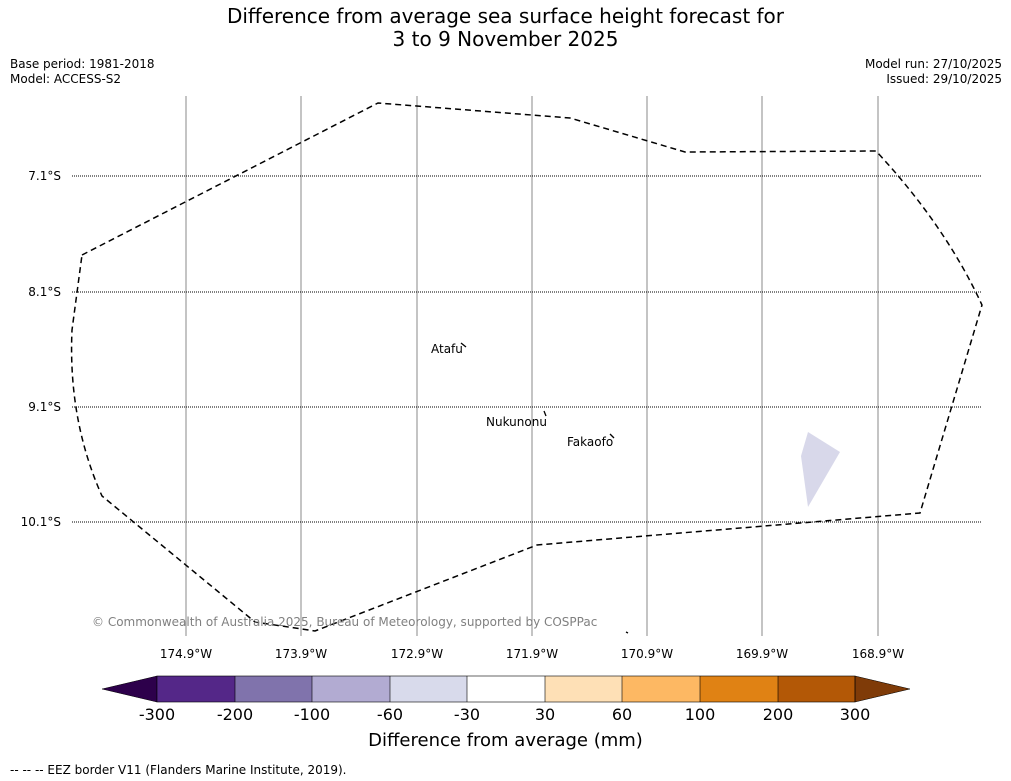 This screenshot has height=781, width=1011. Describe the element at coordinates (545, 714) in the screenshot. I see `colorbar-tick: 30` at that location.